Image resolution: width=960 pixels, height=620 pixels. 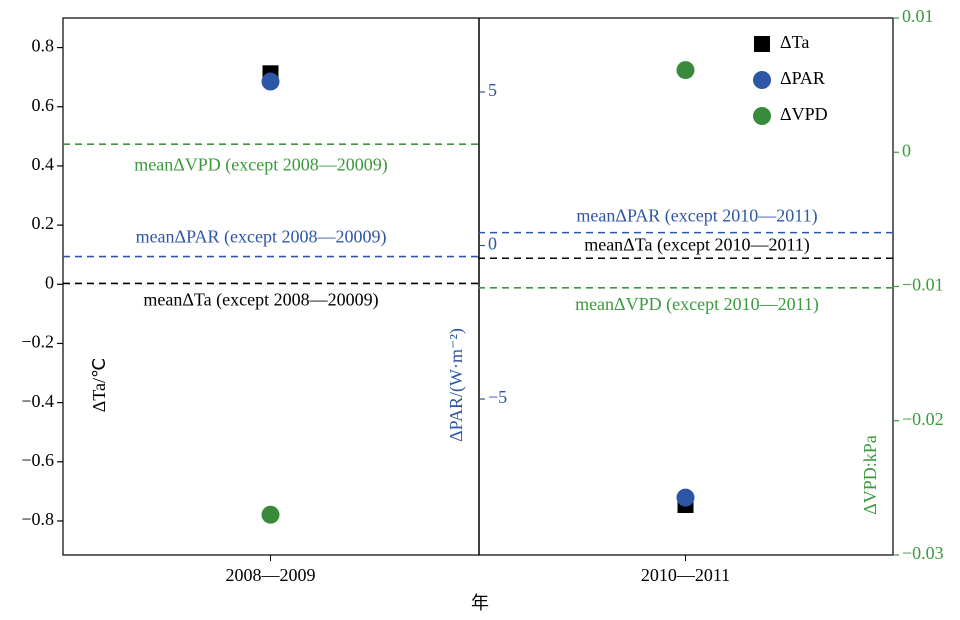 What do you see at coordinates (43, 223) in the screenshot?
I see `y-tick-label: 0.2` at bounding box center [43, 223].